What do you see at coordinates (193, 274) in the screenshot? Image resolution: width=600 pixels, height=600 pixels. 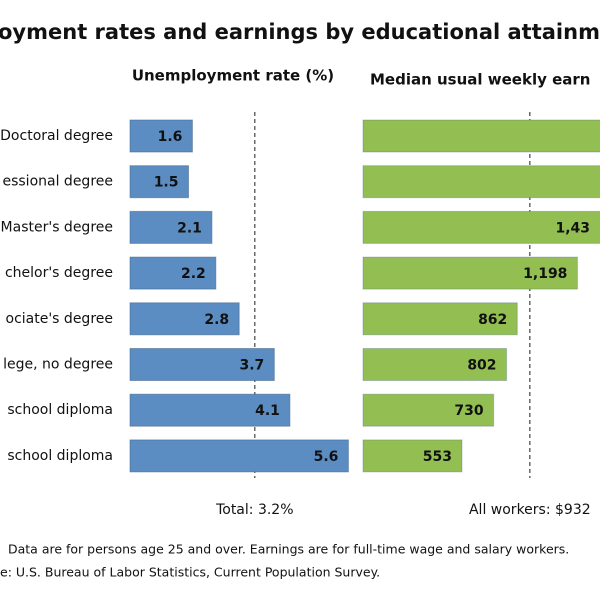 I see `value-label: 2.2` at bounding box center [193, 274].